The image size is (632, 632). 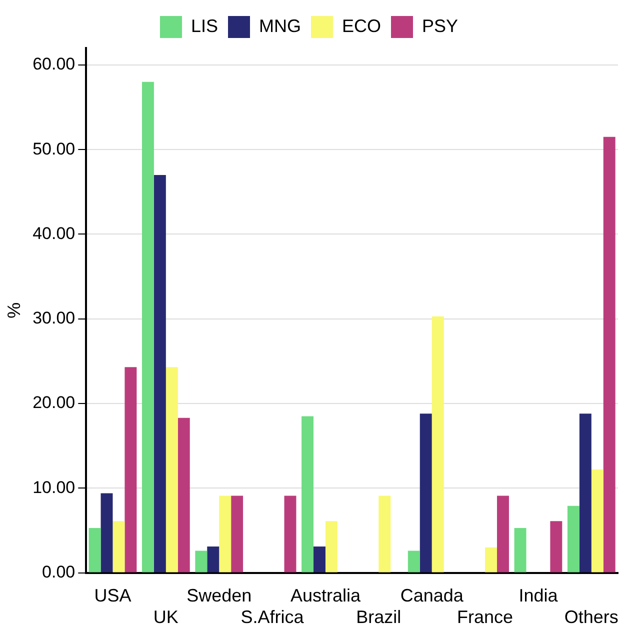 What do you see at coordinates (326, 596) in the screenshot?
I see `x-tick-label: Australia` at bounding box center [326, 596].